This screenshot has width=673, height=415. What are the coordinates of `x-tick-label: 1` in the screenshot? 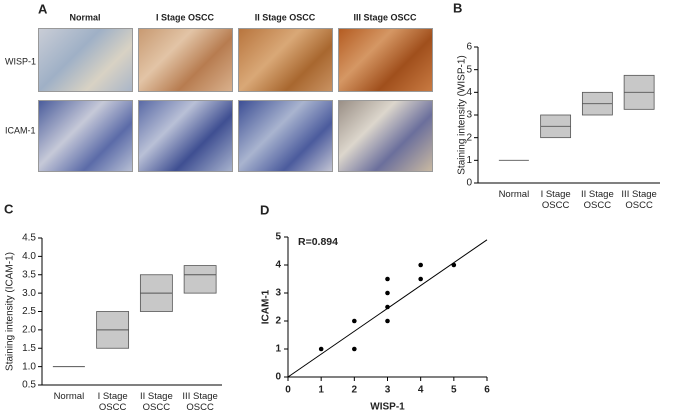 It's located at (321, 390).